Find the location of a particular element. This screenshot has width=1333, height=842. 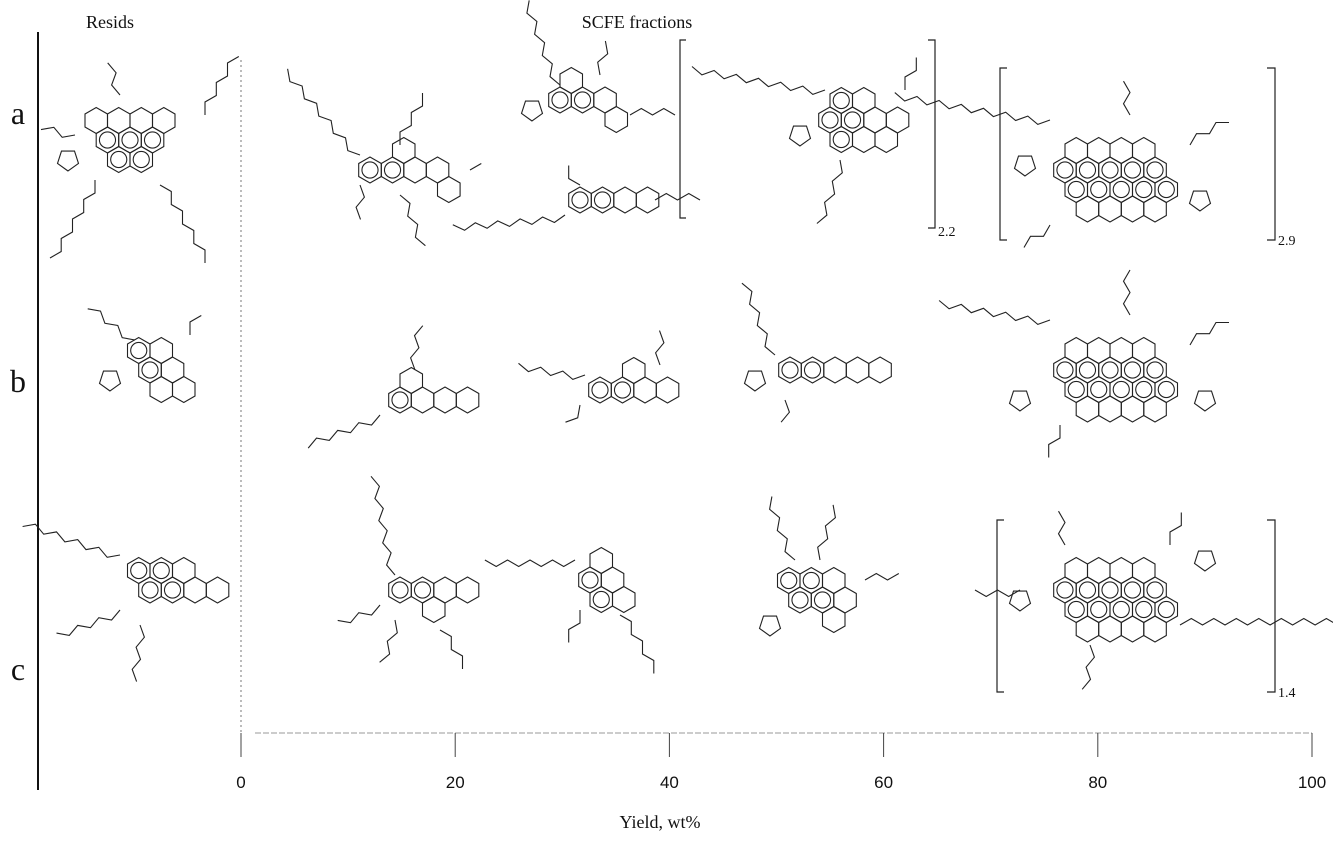

tick-label: 20 is located at coordinates (455, 782).